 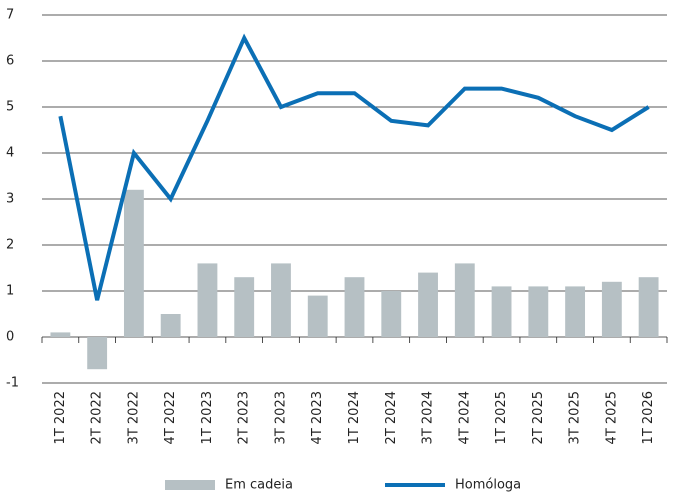 I want to click on x-tick-label: 2T 2022, so click(x=97, y=417).